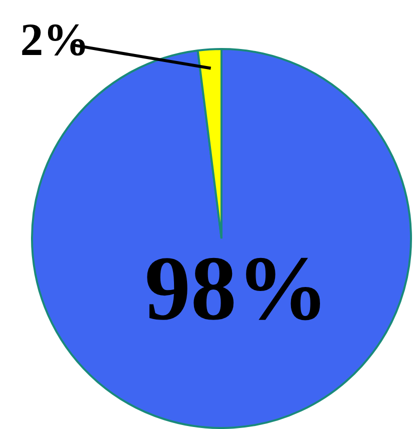  I want to click on data-label: 98%, so click(236, 288).